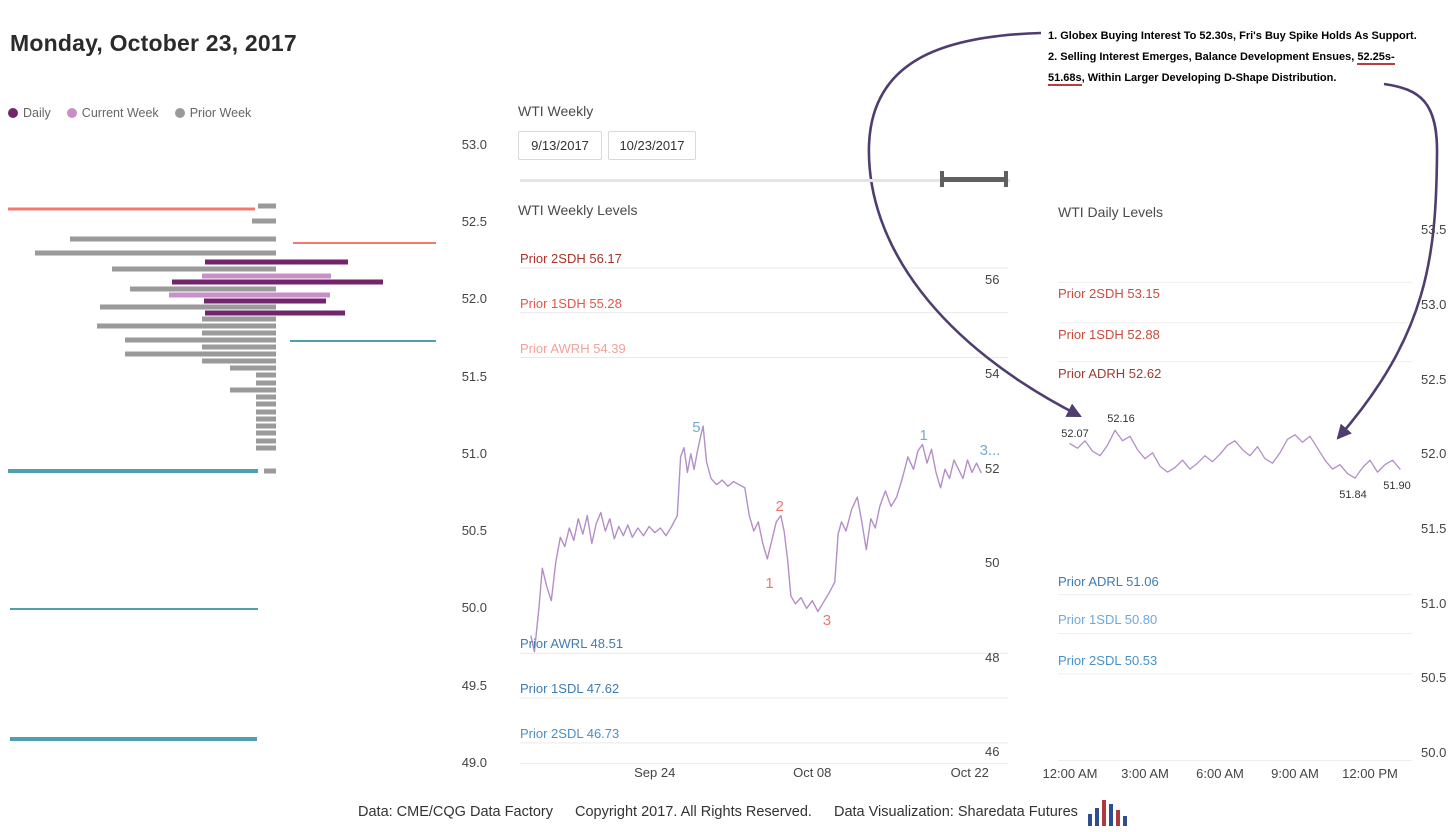  Describe the element at coordinates (1434, 528) in the screenshot. I see `daily-y-axis-tick: 51.5` at that location.